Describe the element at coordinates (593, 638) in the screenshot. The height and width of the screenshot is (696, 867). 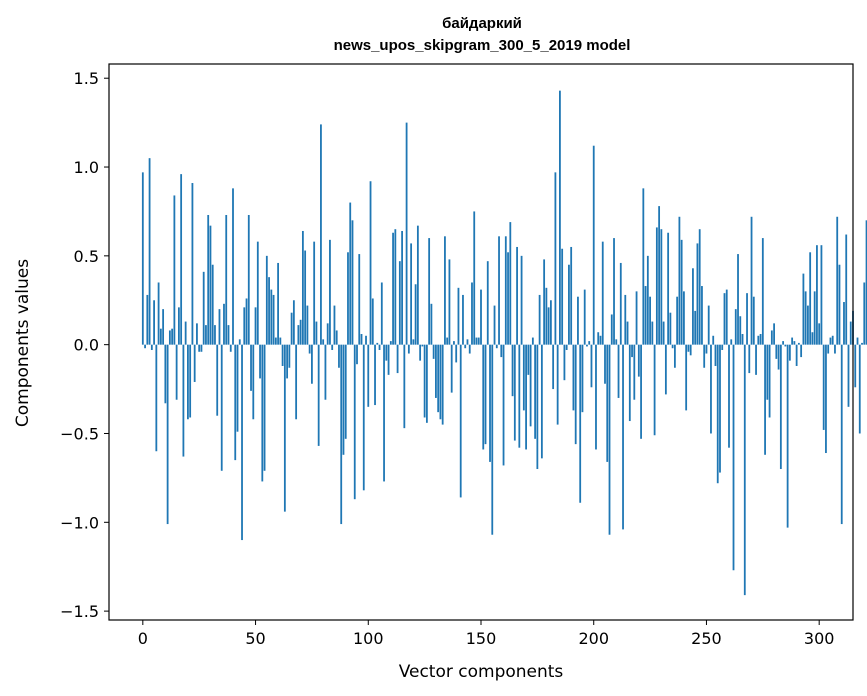
I see `x-tick-label: 200` at that location.